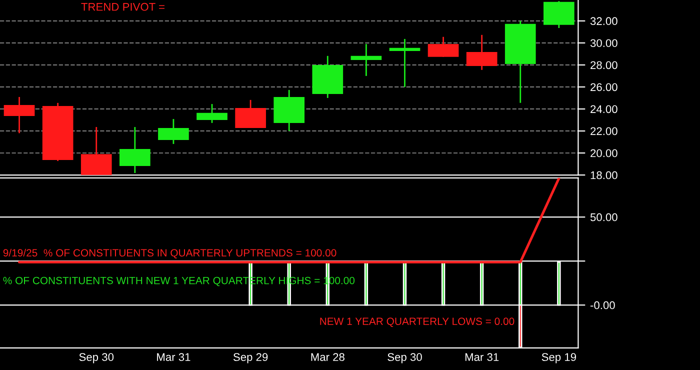 This screenshot has height=370, width=700. Describe the element at coordinates (604, 175) in the screenshot. I see `y-tick-label: 18.00` at that location.